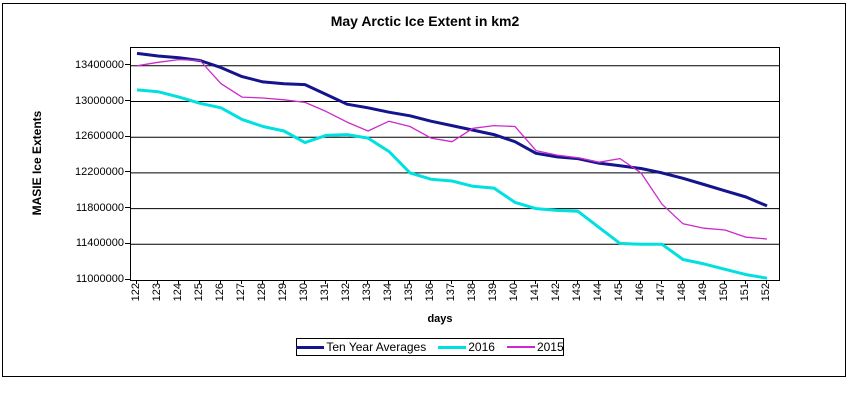  Describe the element at coordinates (376, 347) in the screenshot. I see `legend-label: Ten Year Averages` at that location.